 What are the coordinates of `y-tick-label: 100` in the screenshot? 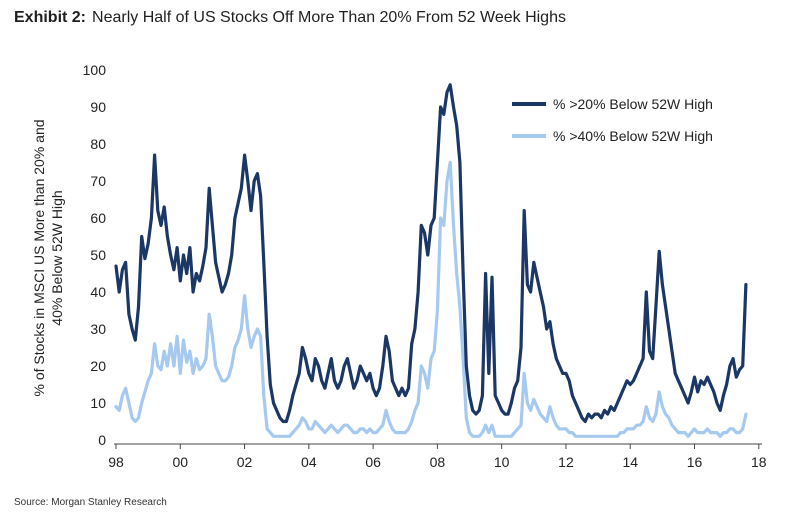 It's located at (95, 70).